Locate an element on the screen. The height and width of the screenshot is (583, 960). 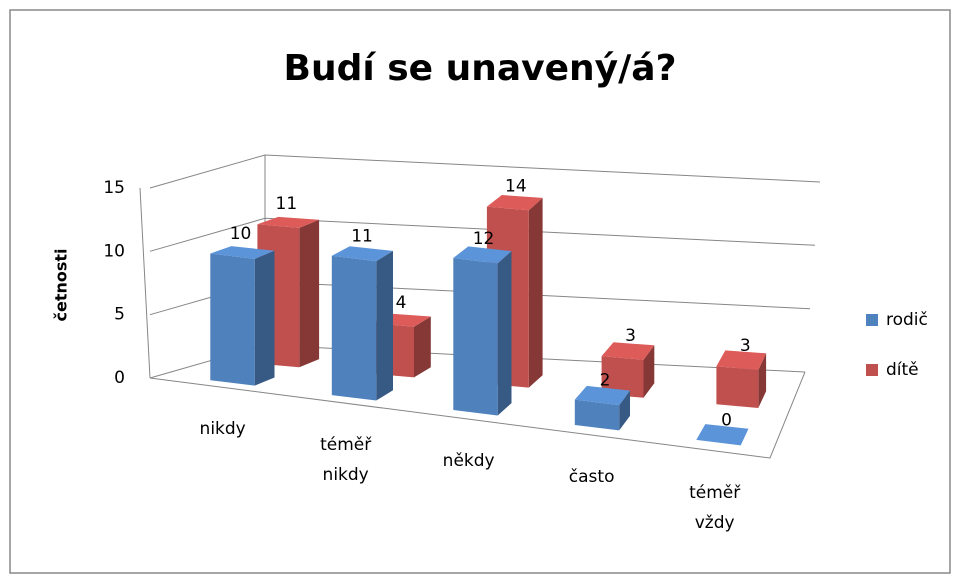
legend-label: dítě is located at coordinates (902, 370).